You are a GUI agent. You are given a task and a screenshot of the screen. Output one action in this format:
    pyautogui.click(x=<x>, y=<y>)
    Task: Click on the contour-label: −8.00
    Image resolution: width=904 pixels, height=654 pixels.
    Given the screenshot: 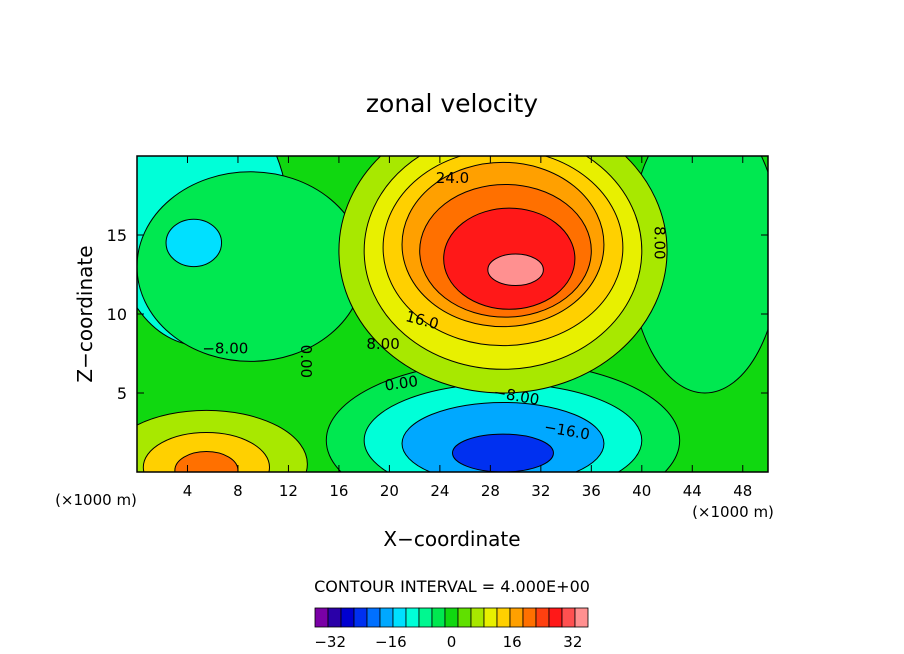 What is the action you would take?
    pyautogui.click(x=225, y=349)
    